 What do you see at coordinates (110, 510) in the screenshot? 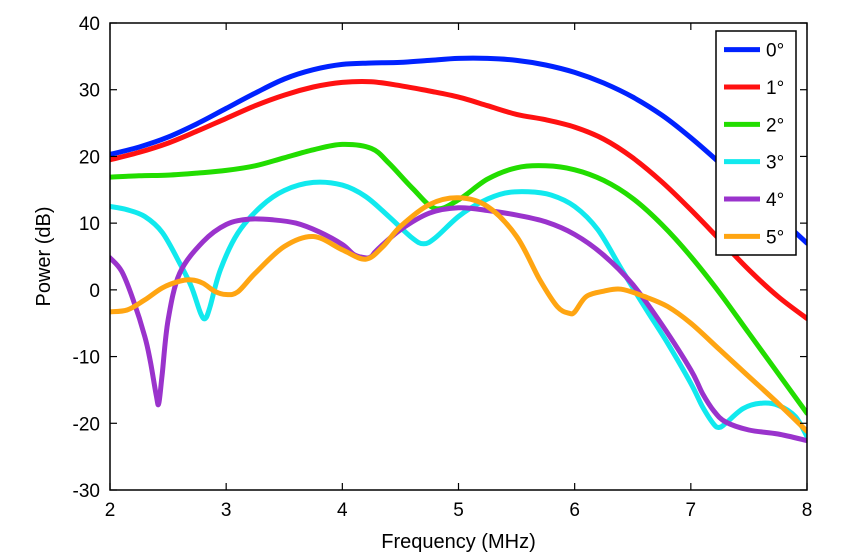
I see `x-tick-label: 2` at bounding box center [110, 510].